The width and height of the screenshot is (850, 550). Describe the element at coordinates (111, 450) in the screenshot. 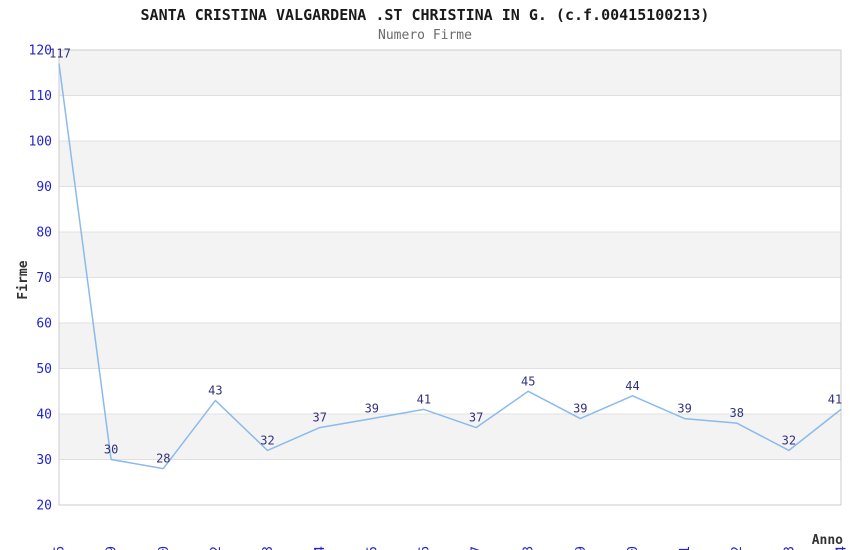

I see `data-label: 30` at that location.